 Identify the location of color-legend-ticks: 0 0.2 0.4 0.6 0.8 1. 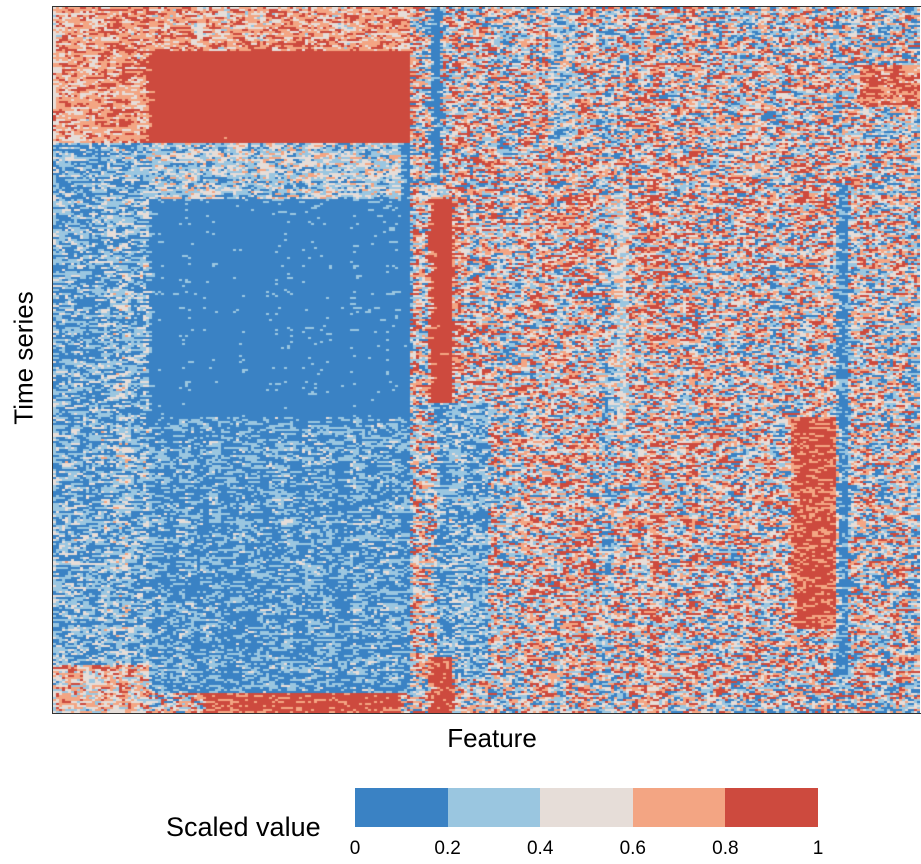
(587, 850).